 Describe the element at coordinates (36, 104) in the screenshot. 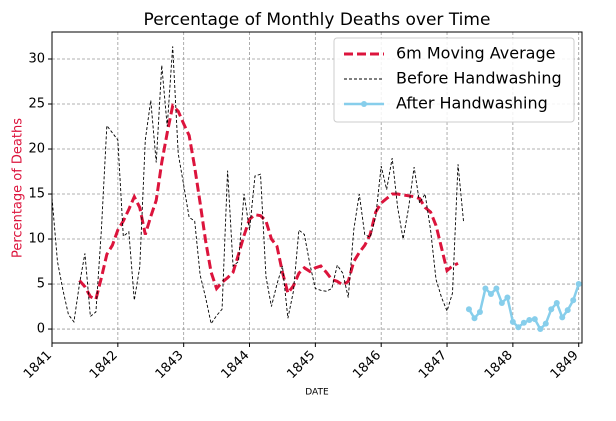

I see `y-tick-label: 25` at that location.